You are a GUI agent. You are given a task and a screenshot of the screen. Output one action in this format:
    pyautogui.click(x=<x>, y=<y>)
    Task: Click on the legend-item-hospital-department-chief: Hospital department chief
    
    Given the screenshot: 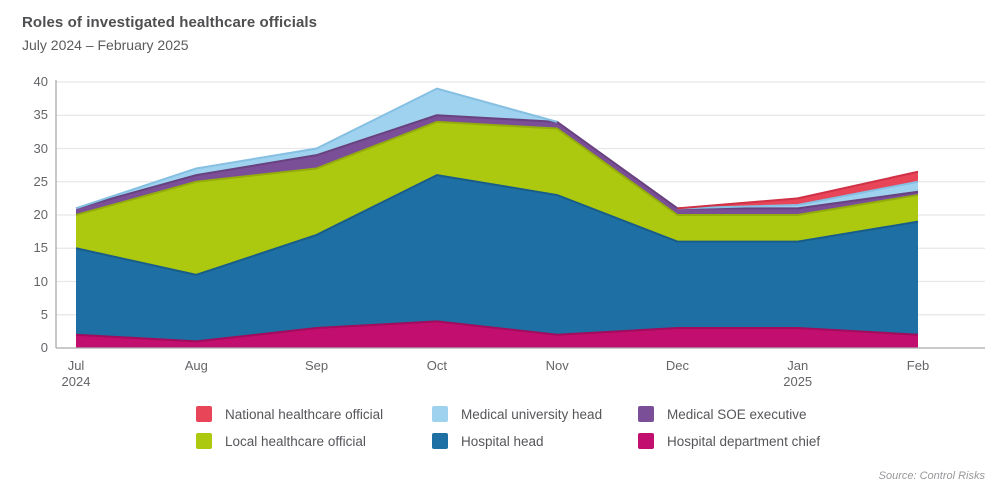 What is the action you would take?
    pyautogui.click(x=729, y=441)
    